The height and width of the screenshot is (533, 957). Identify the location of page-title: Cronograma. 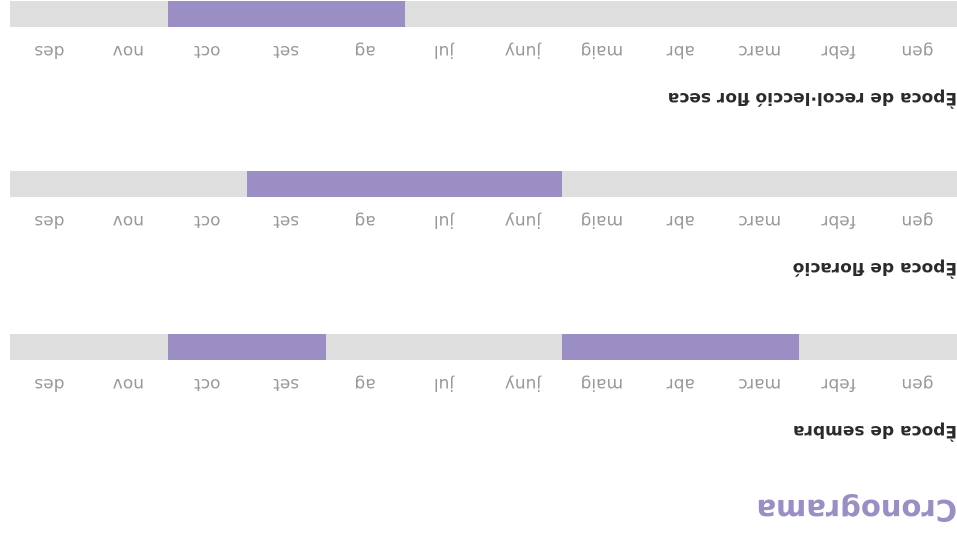
(856, 510).